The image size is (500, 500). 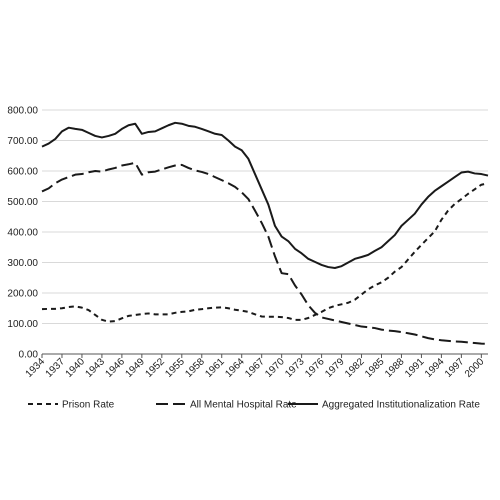 What do you see at coordinates (22, 263) in the screenshot?
I see `y-tick-label: 300.00` at bounding box center [22, 263].